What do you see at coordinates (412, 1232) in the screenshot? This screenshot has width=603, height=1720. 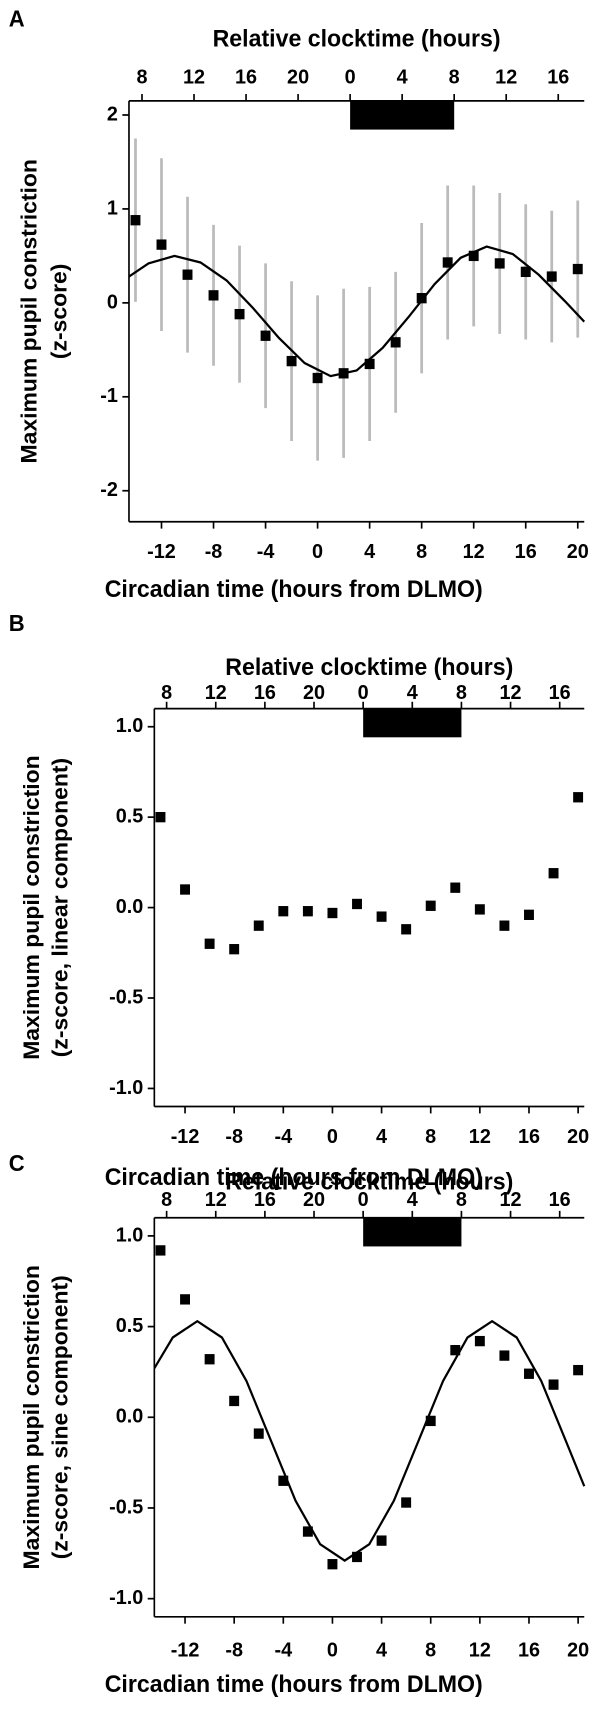 I see `sleep-bar` at bounding box center [412, 1232].